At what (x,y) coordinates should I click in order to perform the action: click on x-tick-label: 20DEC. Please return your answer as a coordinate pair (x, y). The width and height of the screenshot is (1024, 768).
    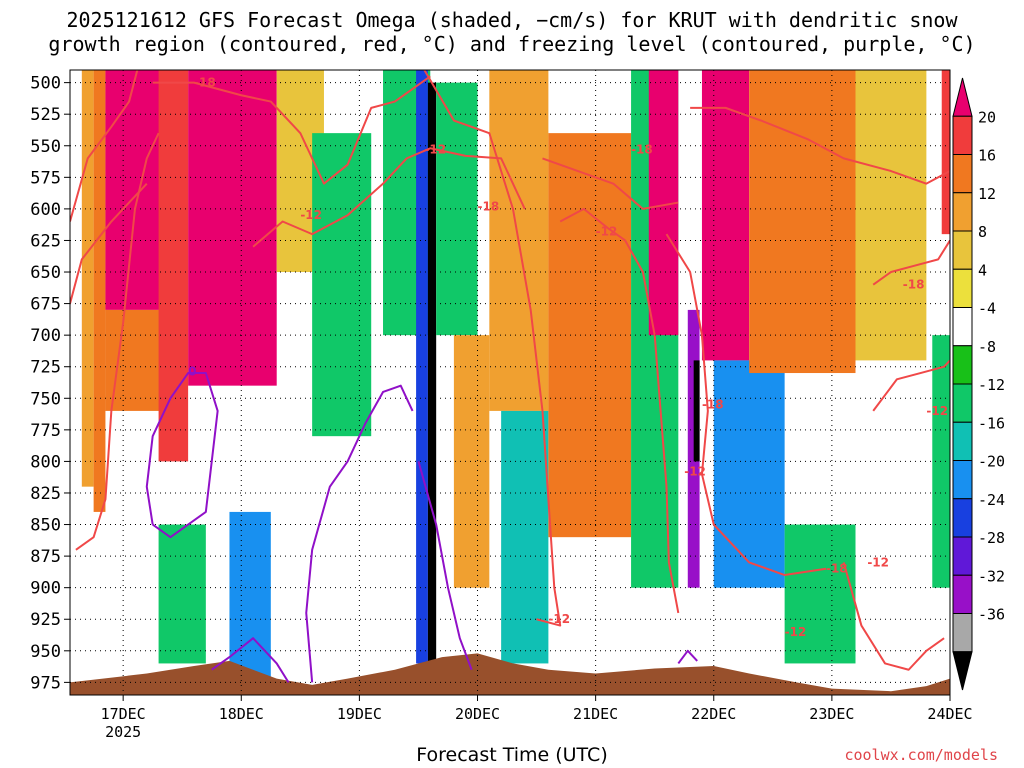
    Looking at the image, I should click on (477, 714).